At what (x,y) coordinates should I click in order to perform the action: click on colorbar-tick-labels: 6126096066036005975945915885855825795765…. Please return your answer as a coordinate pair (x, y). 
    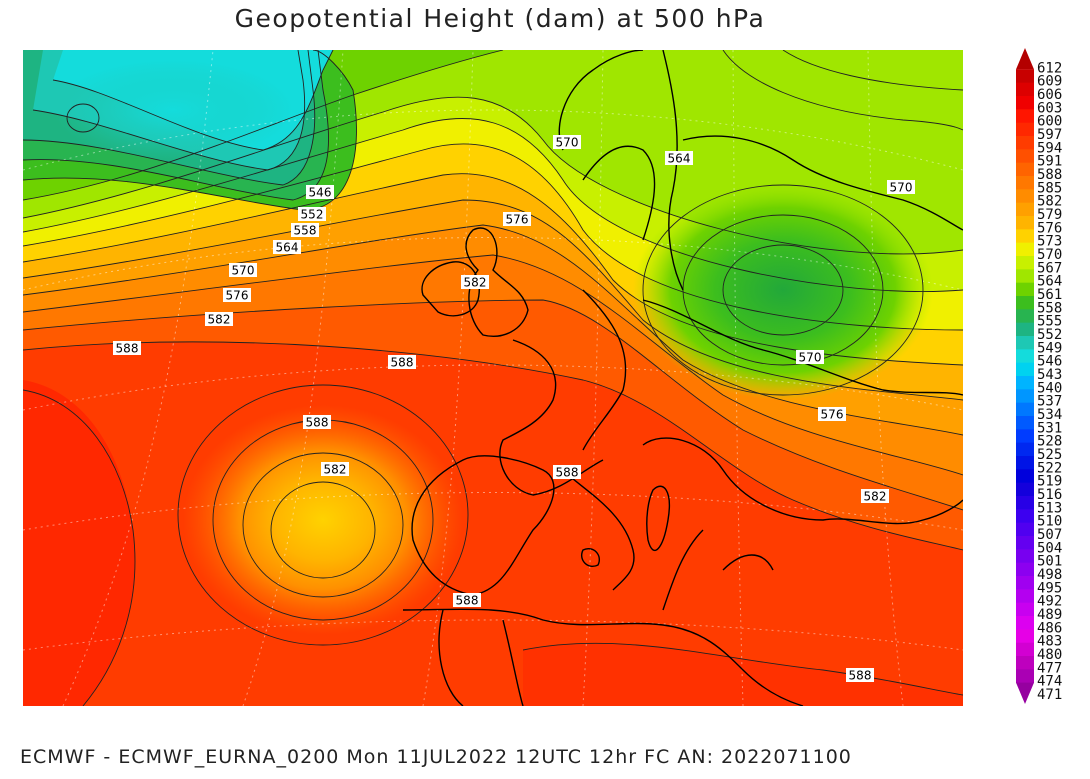
    Looking at the image, I should click on (1049, 381).